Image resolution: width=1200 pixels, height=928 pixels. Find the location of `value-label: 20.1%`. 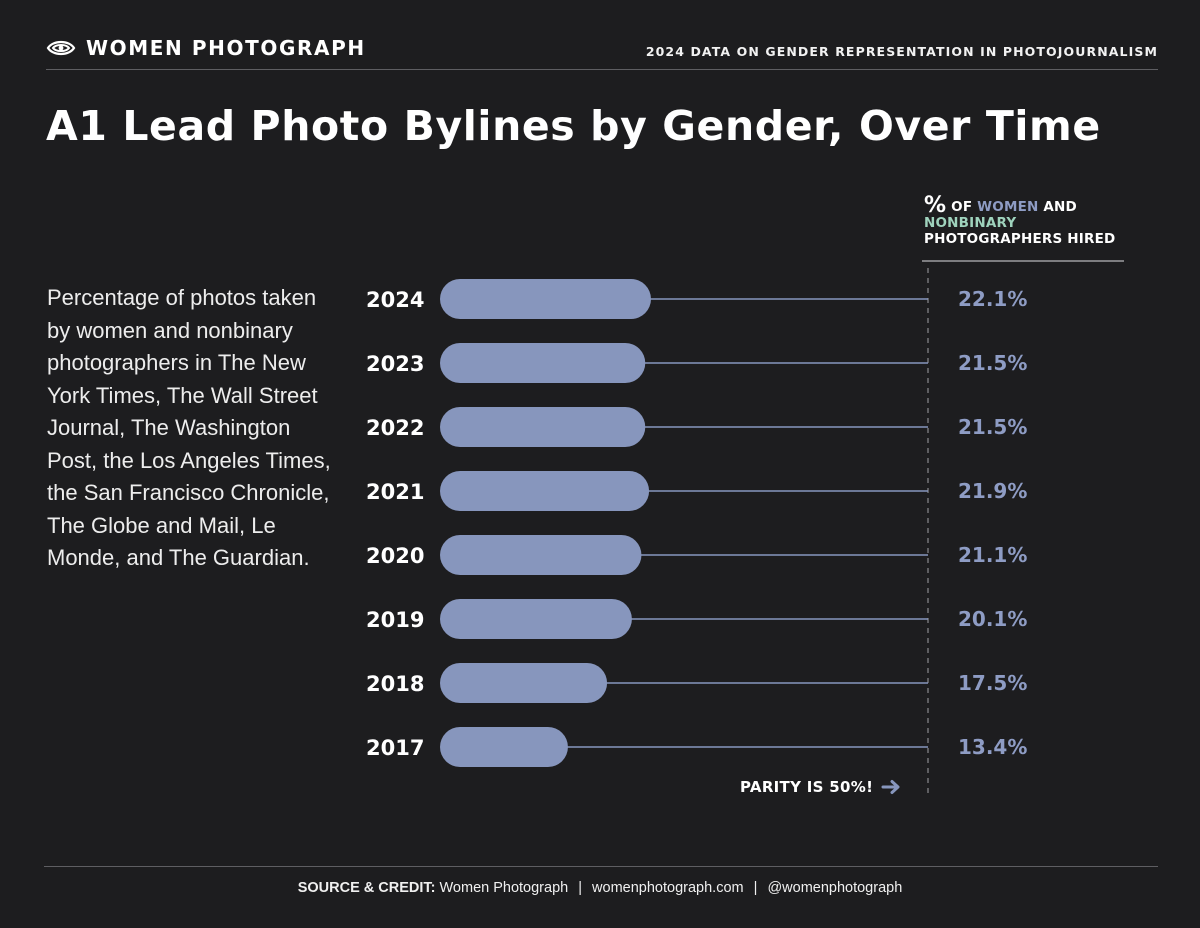

value-label: 20.1% is located at coordinates (992, 619).